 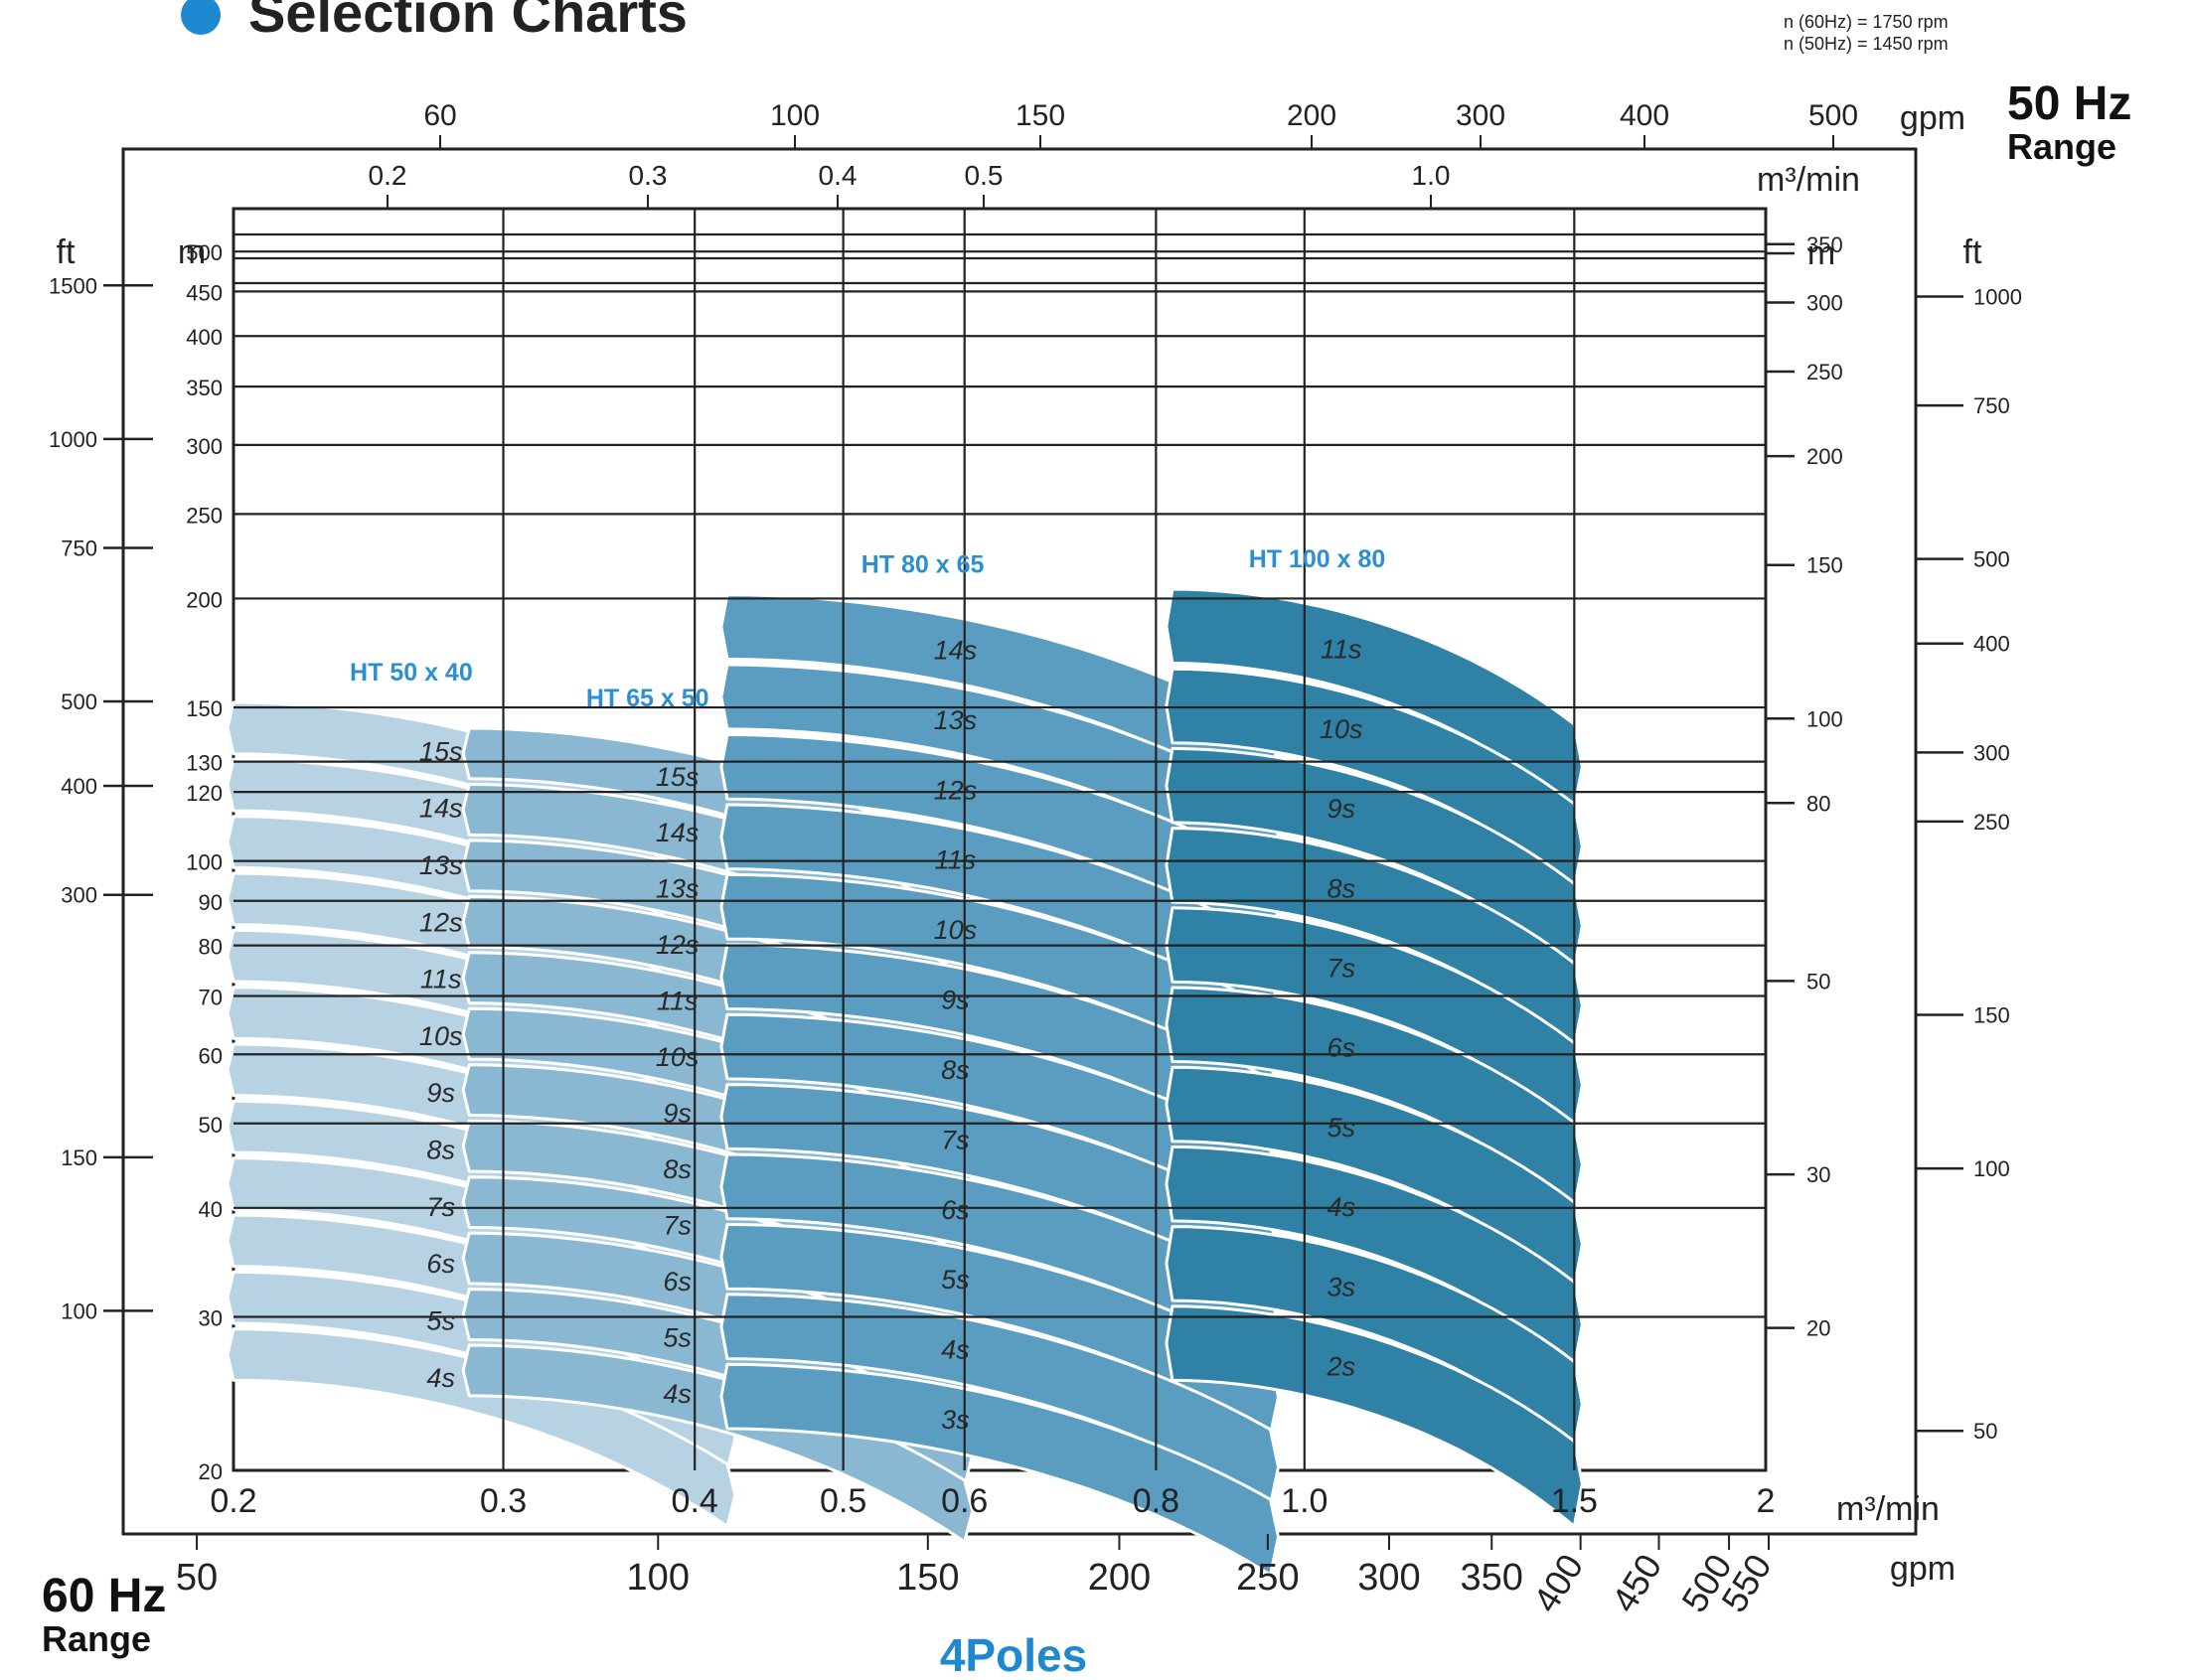 I want to click on range-60hz-sub: Range, so click(x=96, y=1638).